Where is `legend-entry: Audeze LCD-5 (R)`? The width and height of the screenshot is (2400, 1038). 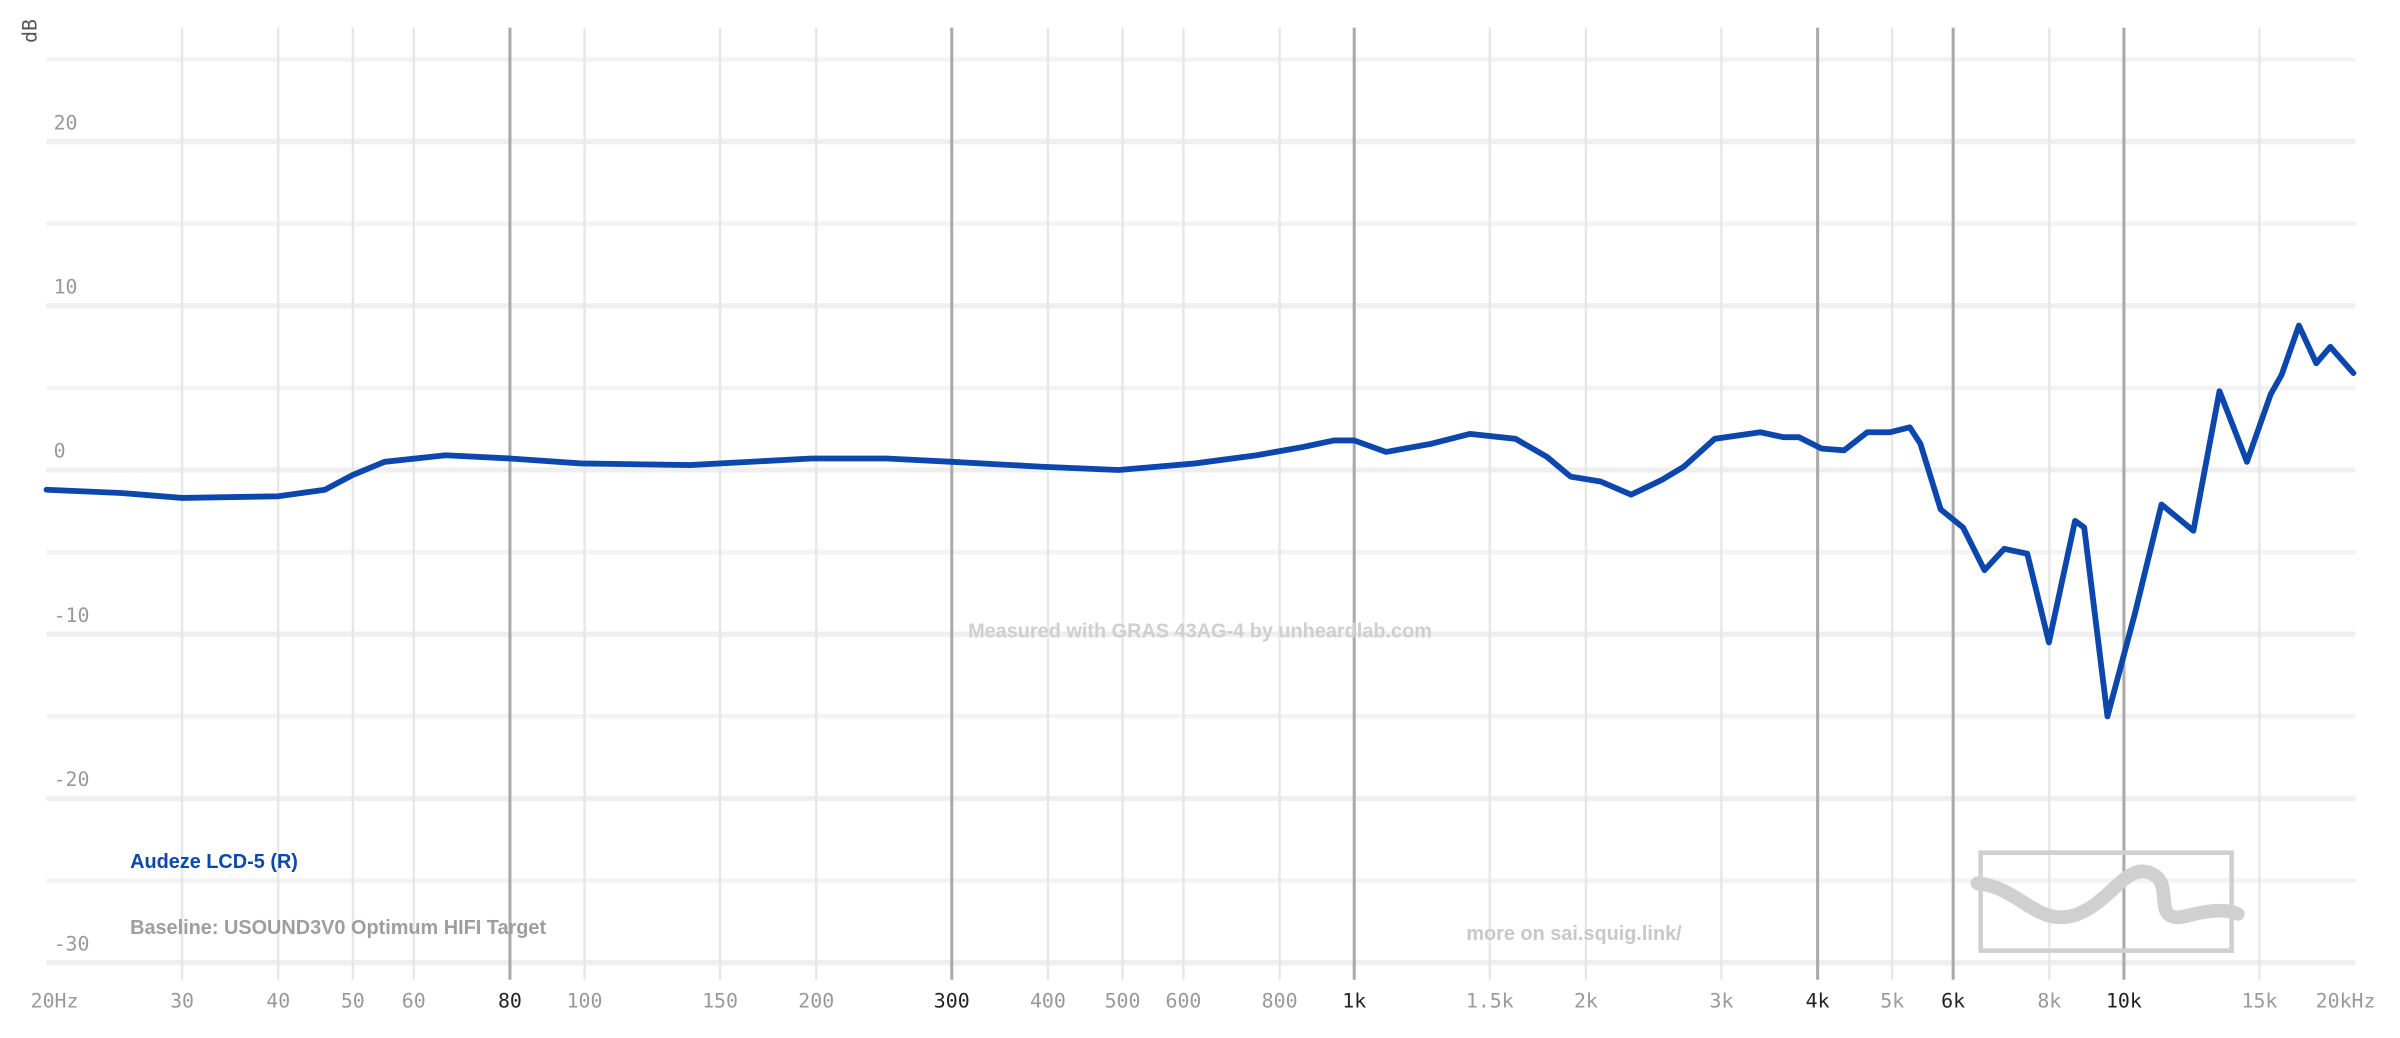
legend-entry: Audeze LCD-5 (R) is located at coordinates (214, 862).